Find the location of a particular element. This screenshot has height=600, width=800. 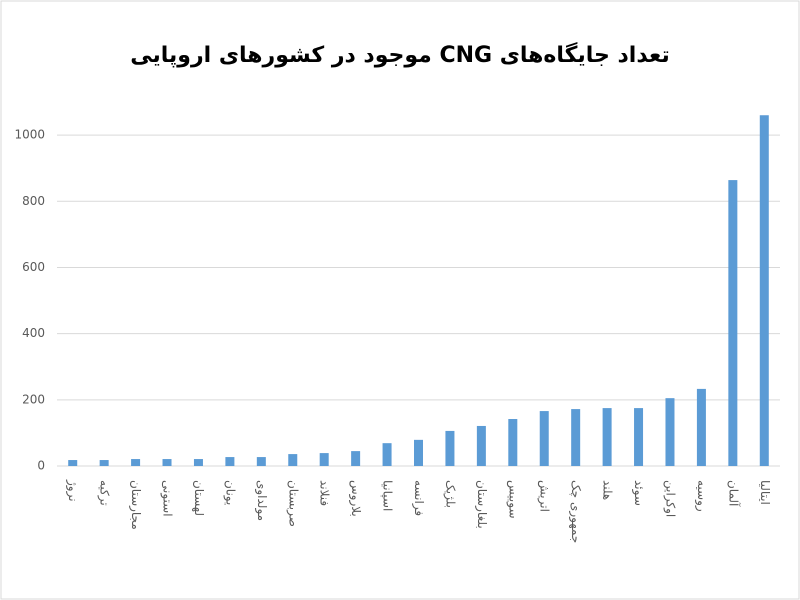

x-tick-label: مجارستان is located at coordinates (135, 505).